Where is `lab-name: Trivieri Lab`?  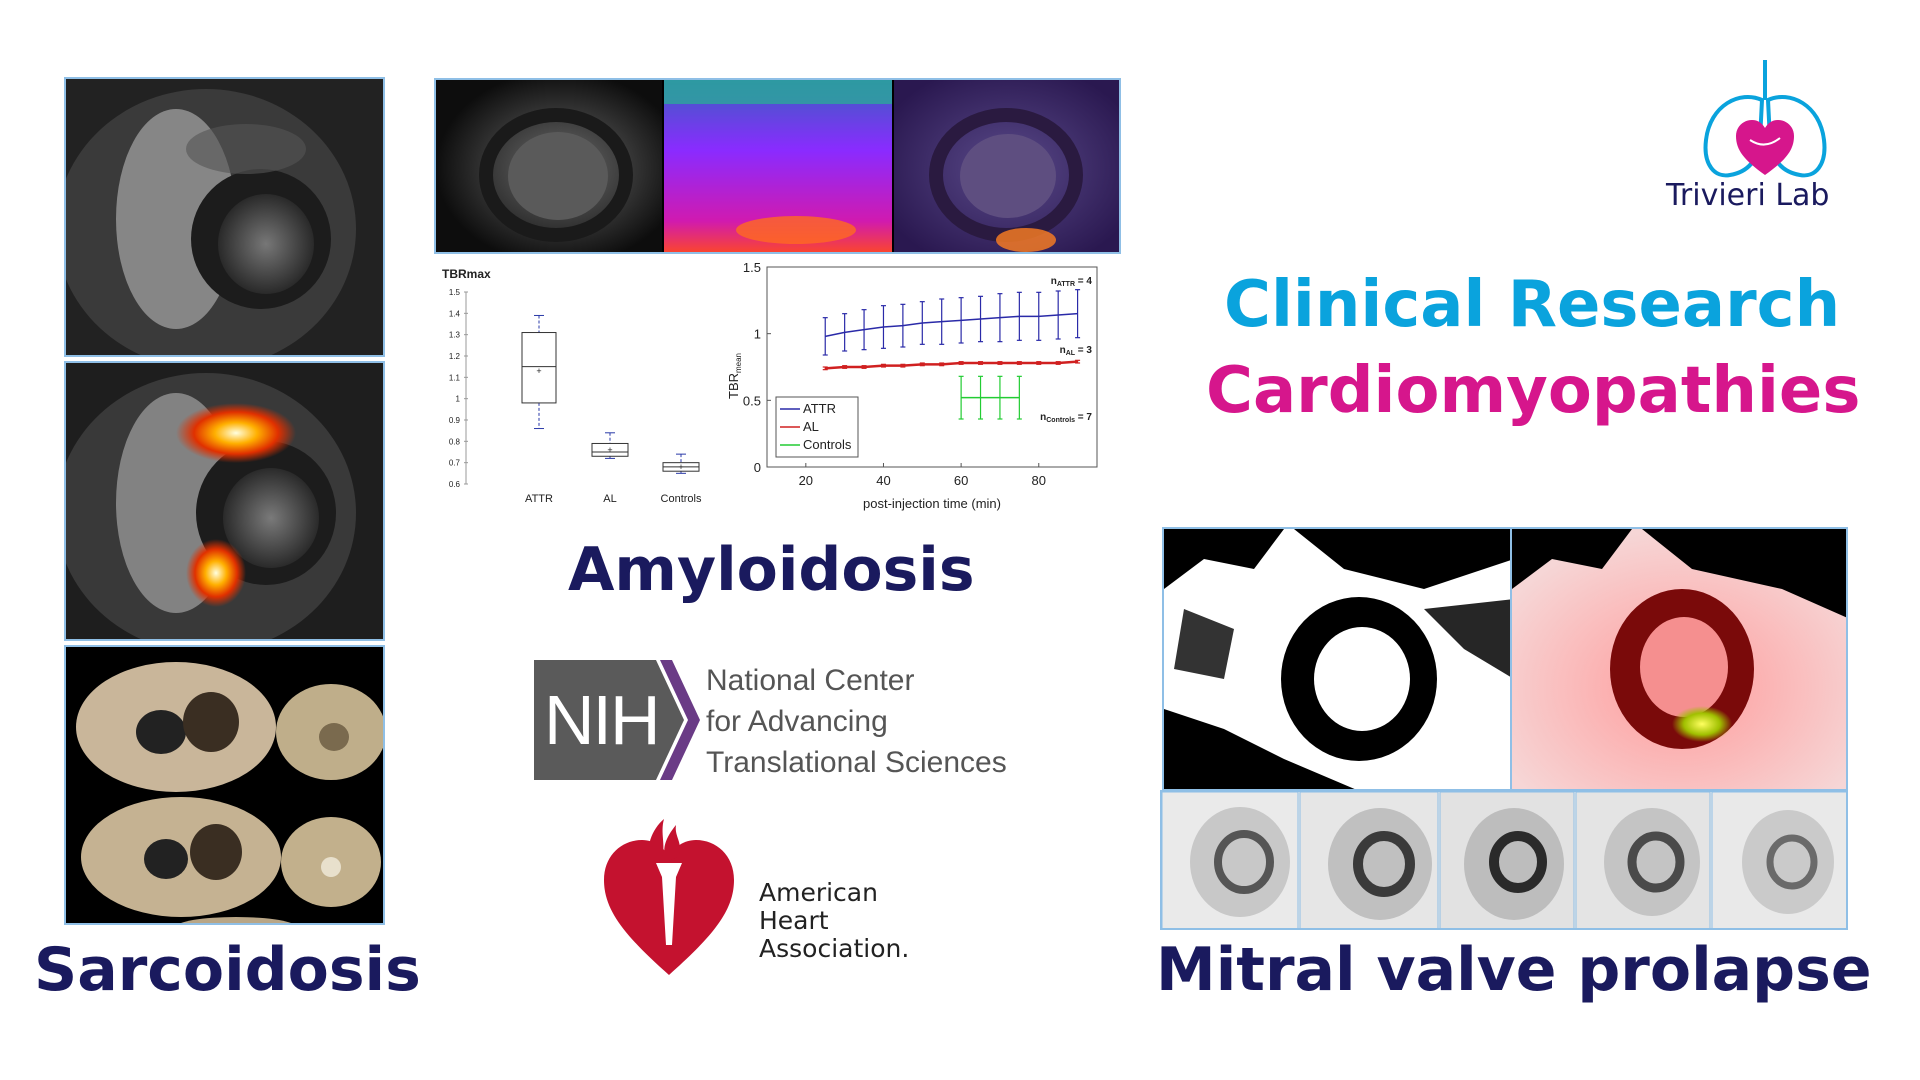
lab-name: Trivieri Lab is located at coordinates (1748, 195).